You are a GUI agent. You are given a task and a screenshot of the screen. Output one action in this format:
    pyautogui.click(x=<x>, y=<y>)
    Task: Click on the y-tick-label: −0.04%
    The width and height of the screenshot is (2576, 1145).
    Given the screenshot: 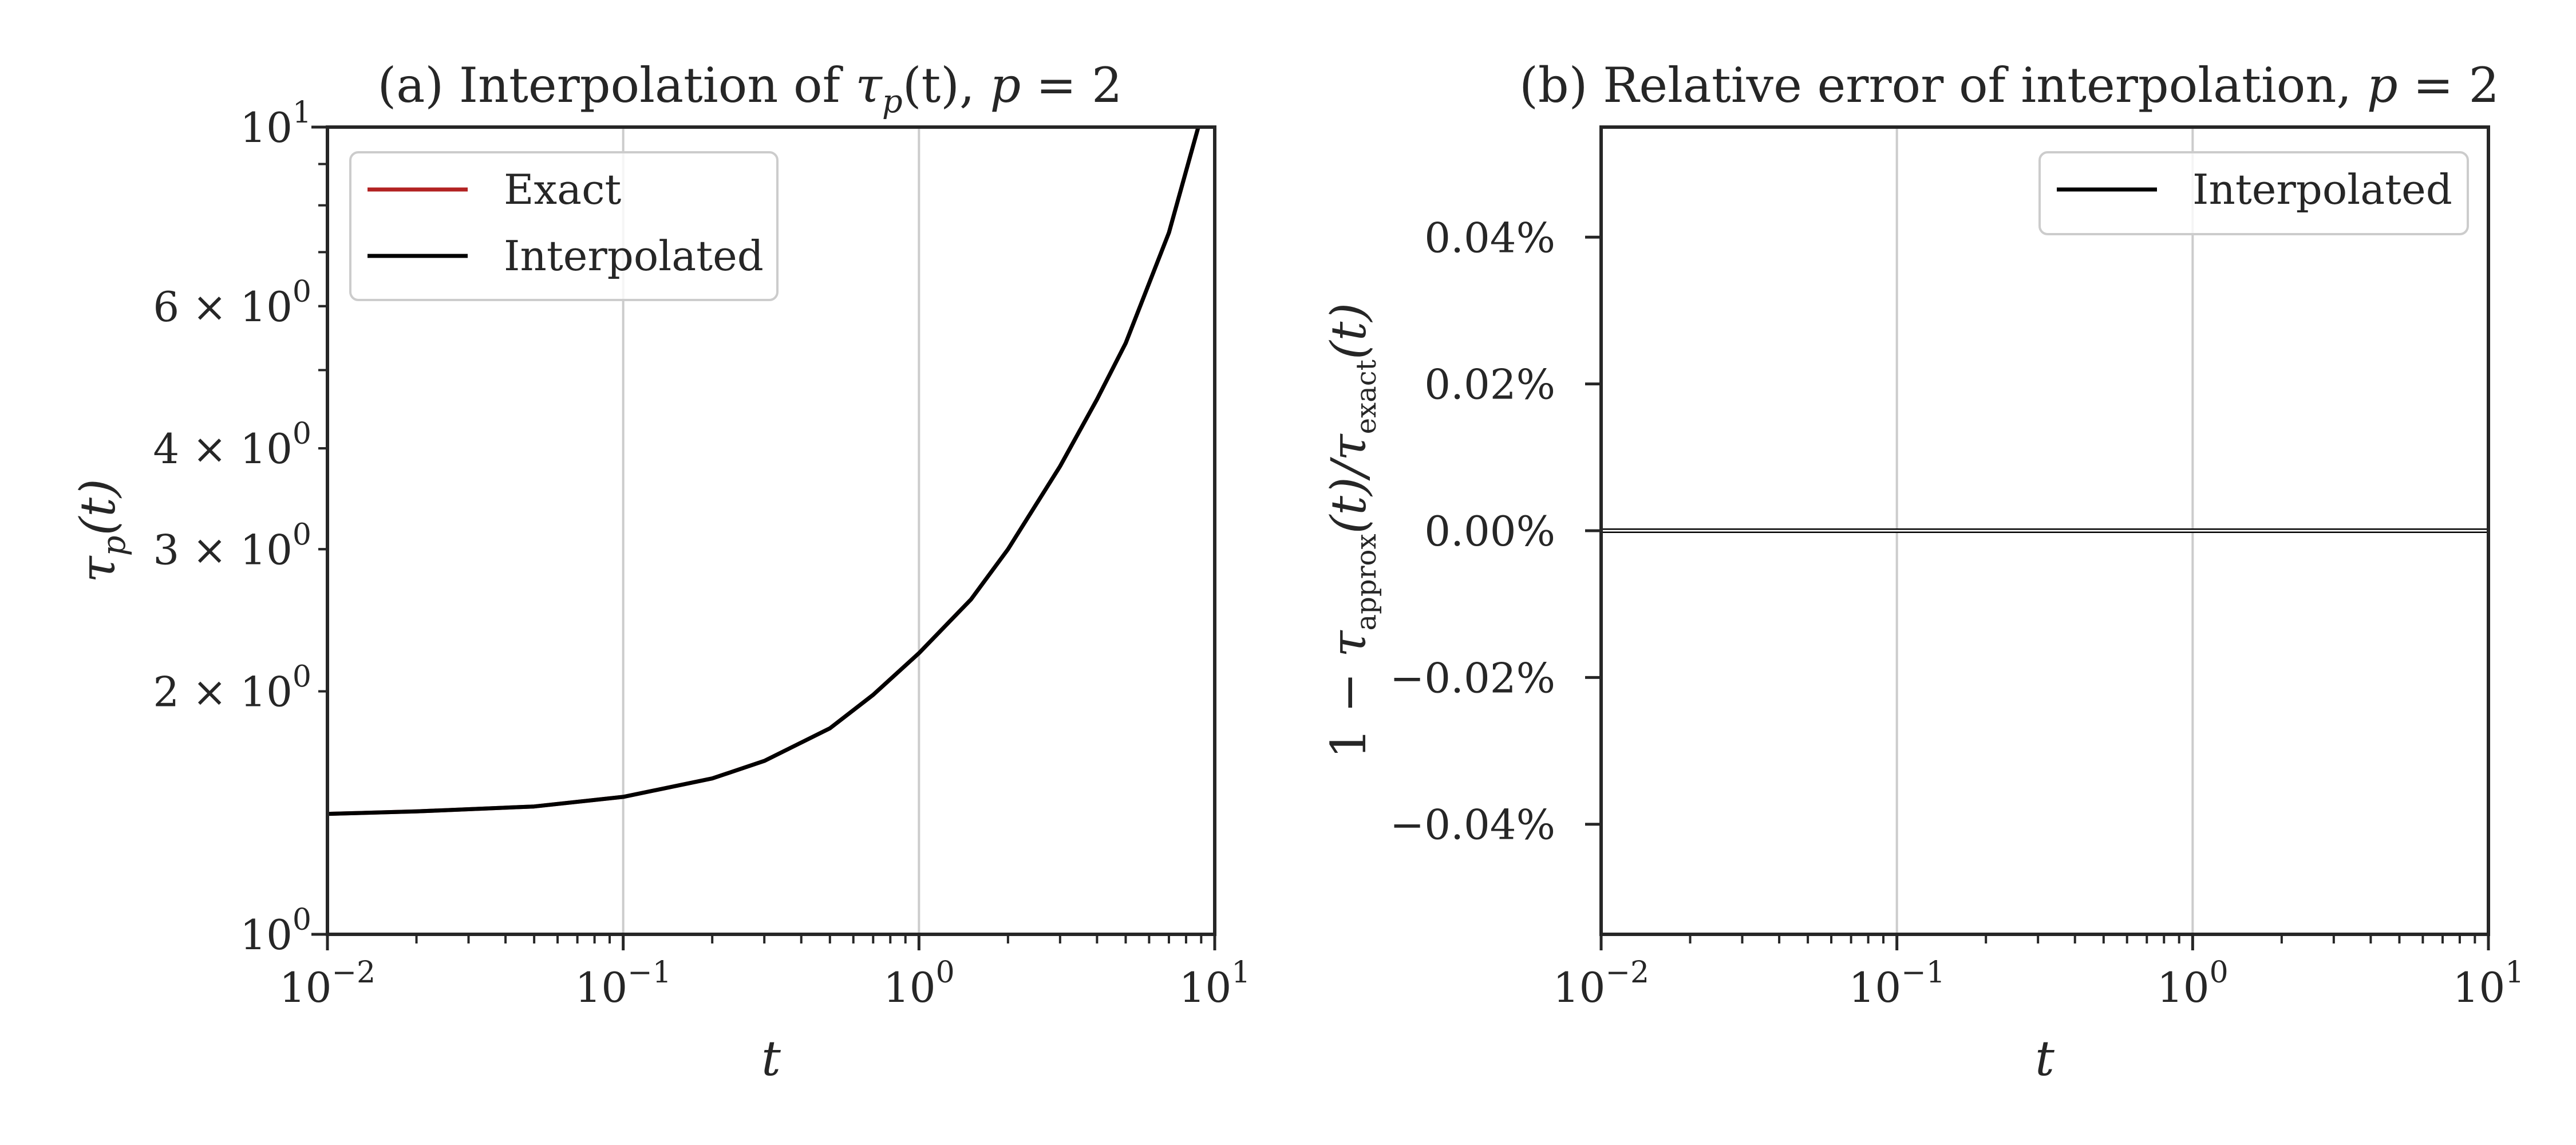 What is the action you would take?
    pyautogui.click(x=1472, y=825)
    